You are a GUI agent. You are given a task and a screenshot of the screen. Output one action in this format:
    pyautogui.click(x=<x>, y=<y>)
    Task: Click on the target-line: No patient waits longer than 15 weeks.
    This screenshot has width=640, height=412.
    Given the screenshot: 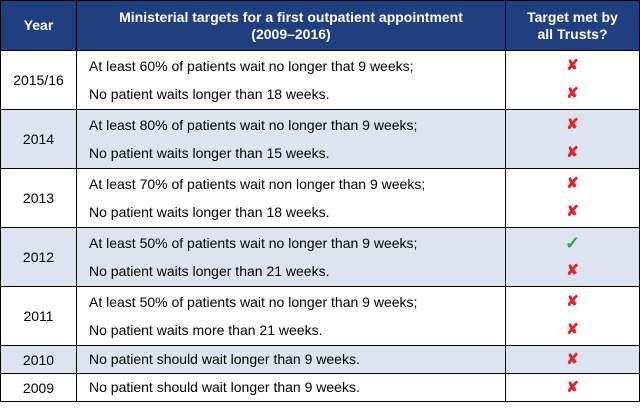 What is the action you would take?
    pyautogui.click(x=209, y=153)
    